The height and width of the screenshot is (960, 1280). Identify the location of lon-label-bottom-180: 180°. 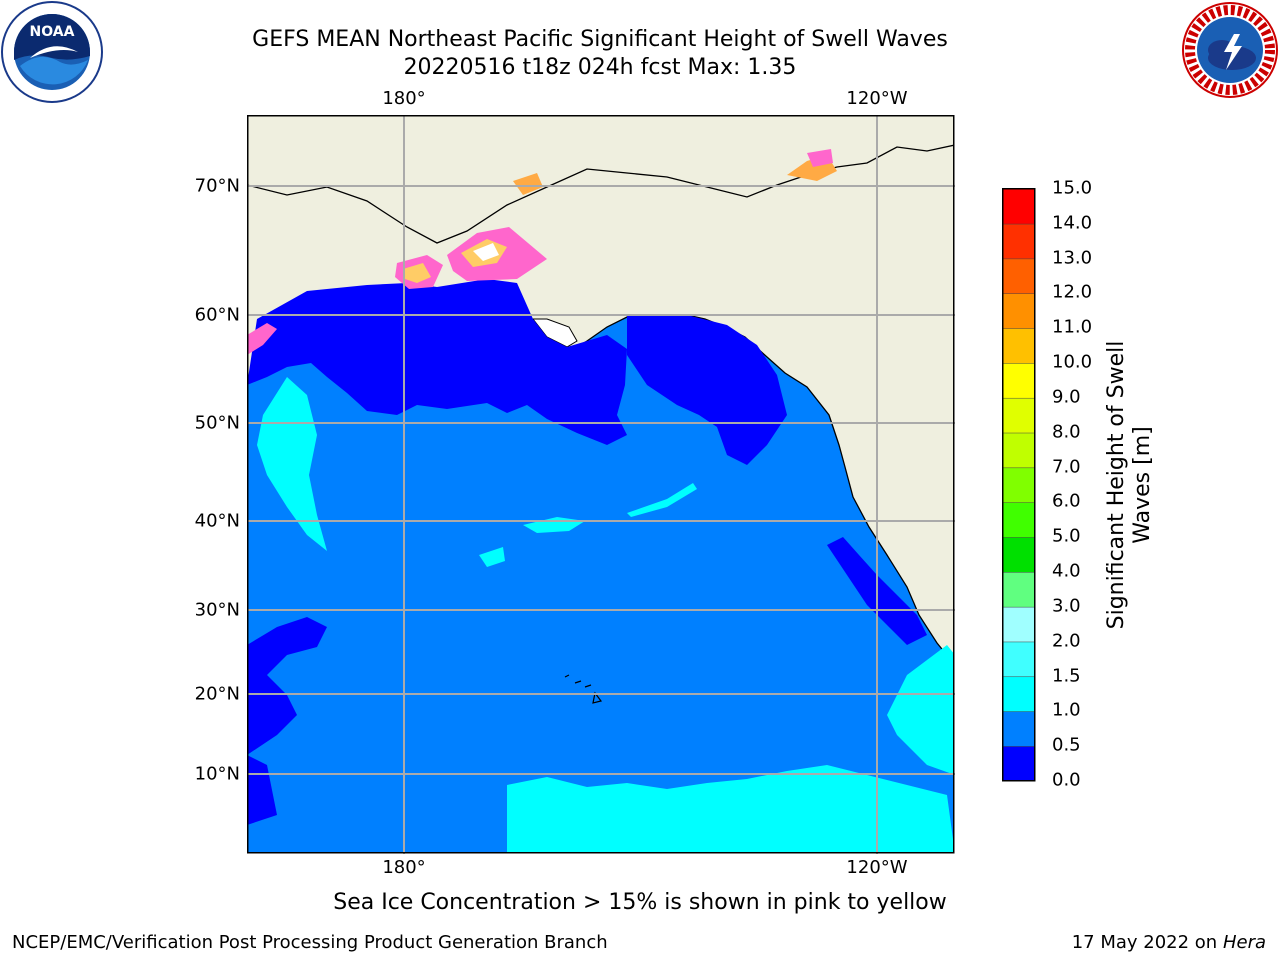
(404, 867).